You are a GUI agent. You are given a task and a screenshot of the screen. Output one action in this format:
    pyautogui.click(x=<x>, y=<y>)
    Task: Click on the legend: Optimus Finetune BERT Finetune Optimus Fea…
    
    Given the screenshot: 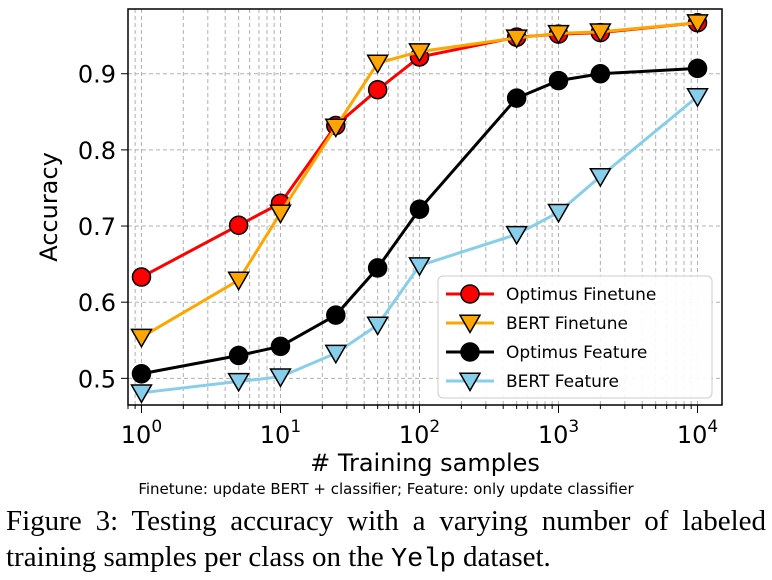 What is the action you would take?
    pyautogui.click(x=575, y=337)
    